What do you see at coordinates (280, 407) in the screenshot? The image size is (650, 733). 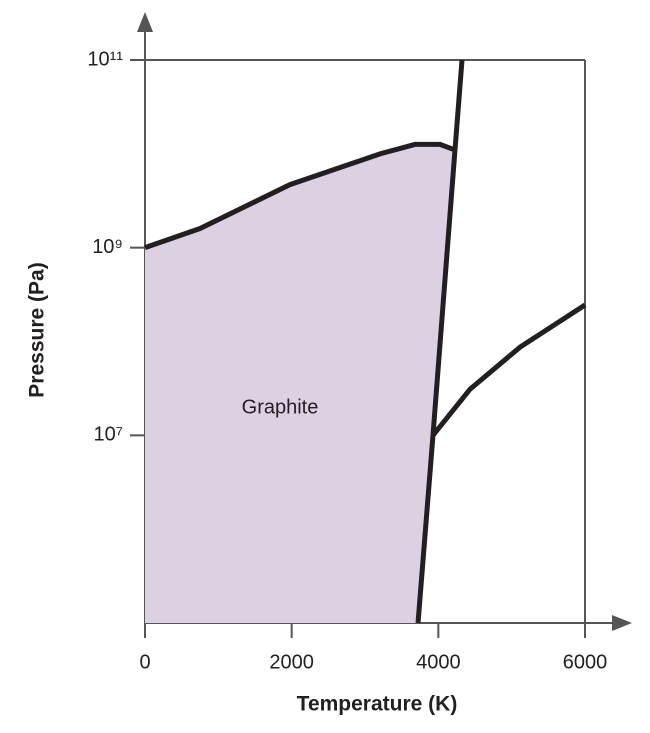 I see `annotation: Graphite` at bounding box center [280, 407].